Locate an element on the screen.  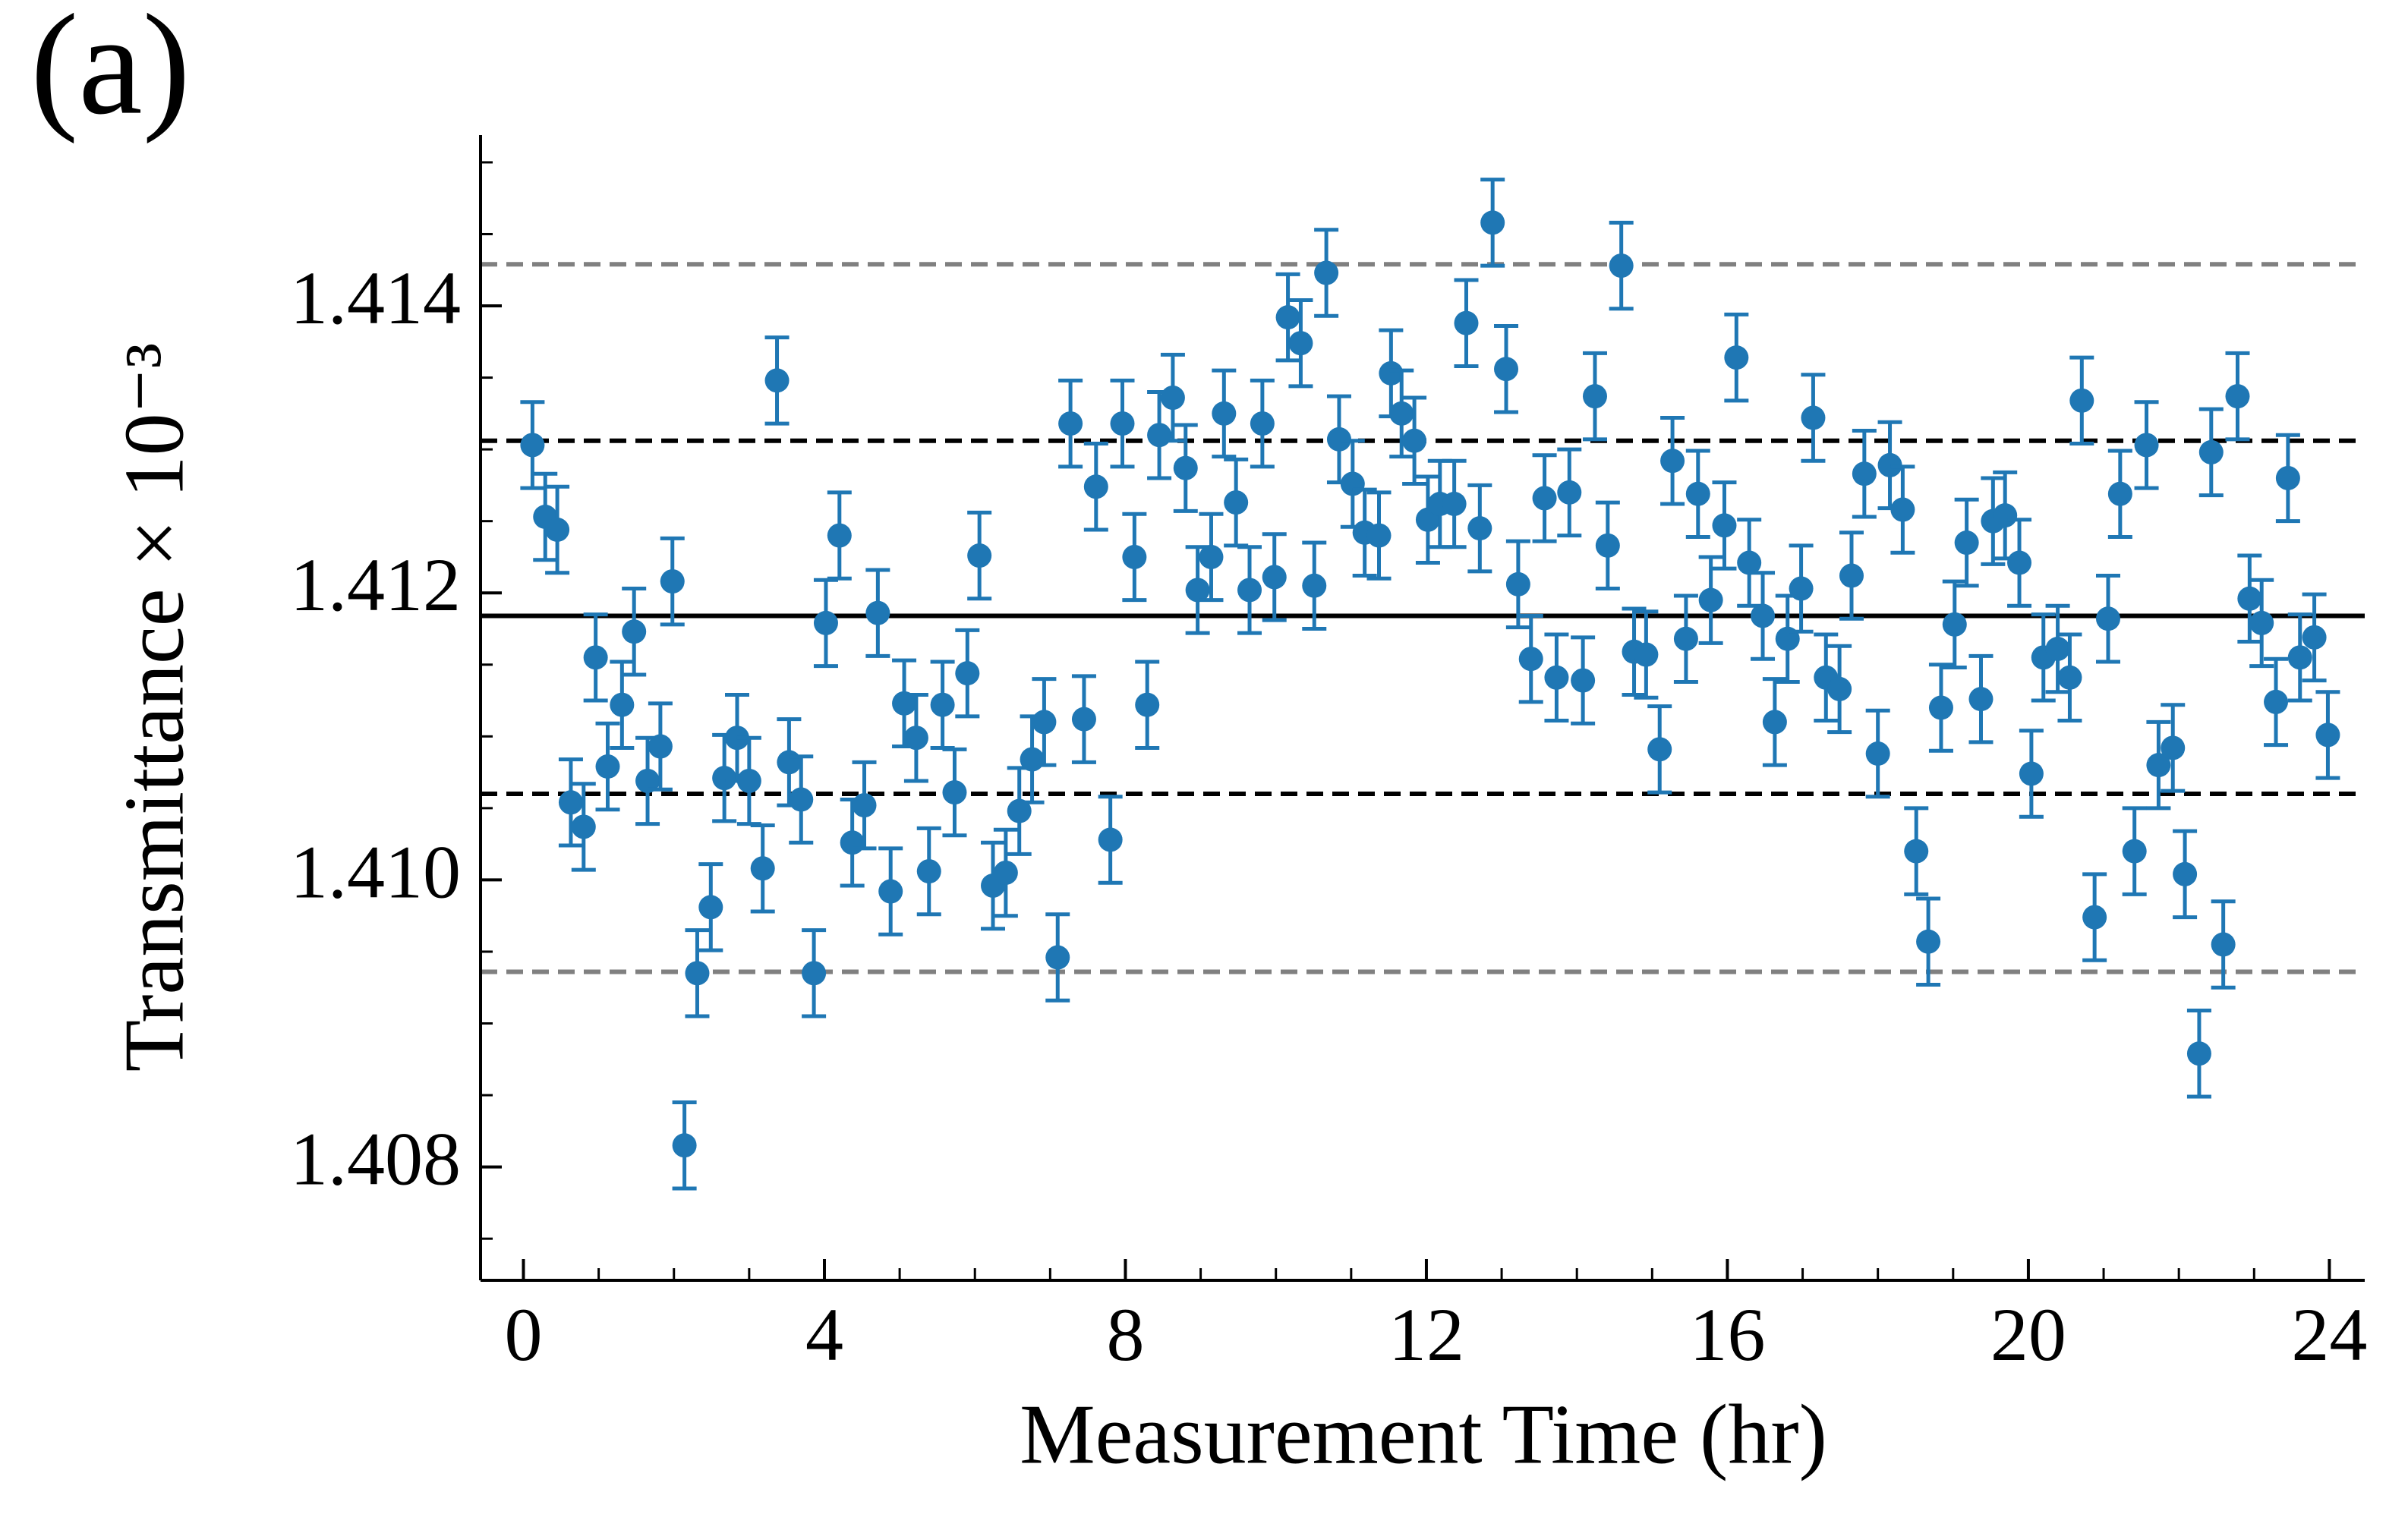
x-tick-label: 0 is located at coordinates (523, 1334).